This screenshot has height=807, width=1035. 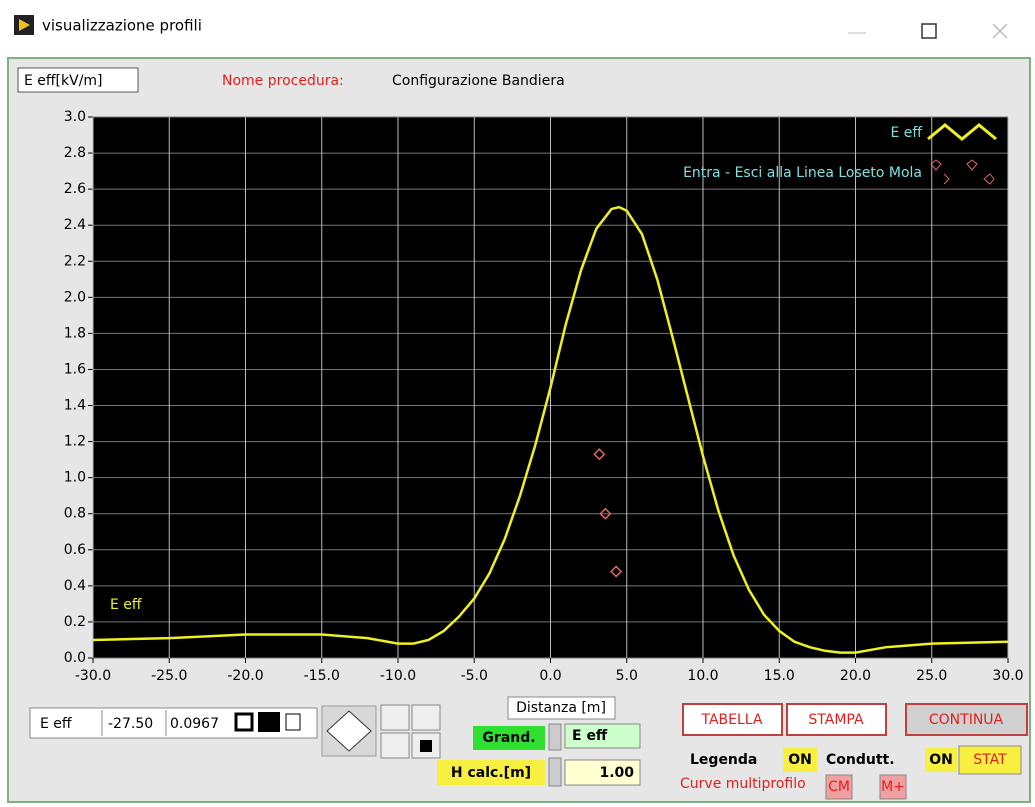 I want to click on x-tick-label: 20.0, so click(x=855, y=676).